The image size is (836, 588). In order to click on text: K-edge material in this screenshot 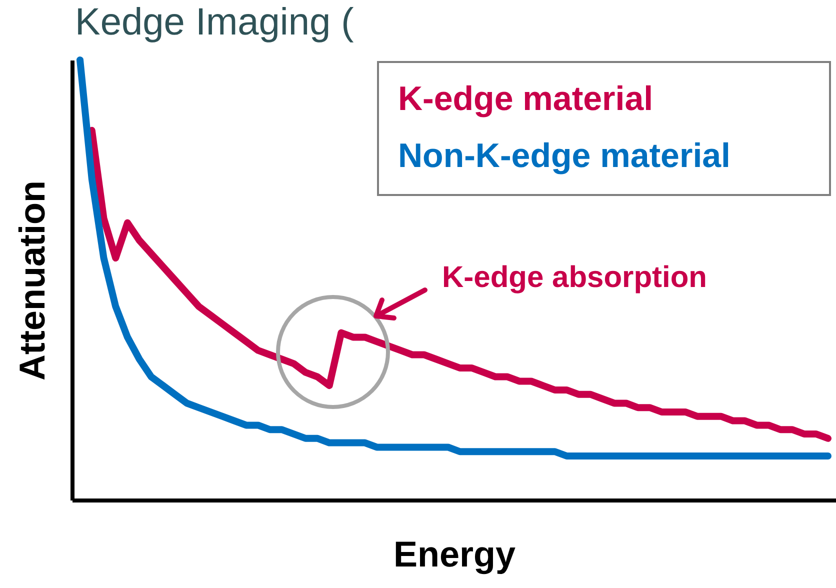, I will do `click(526, 99)`.